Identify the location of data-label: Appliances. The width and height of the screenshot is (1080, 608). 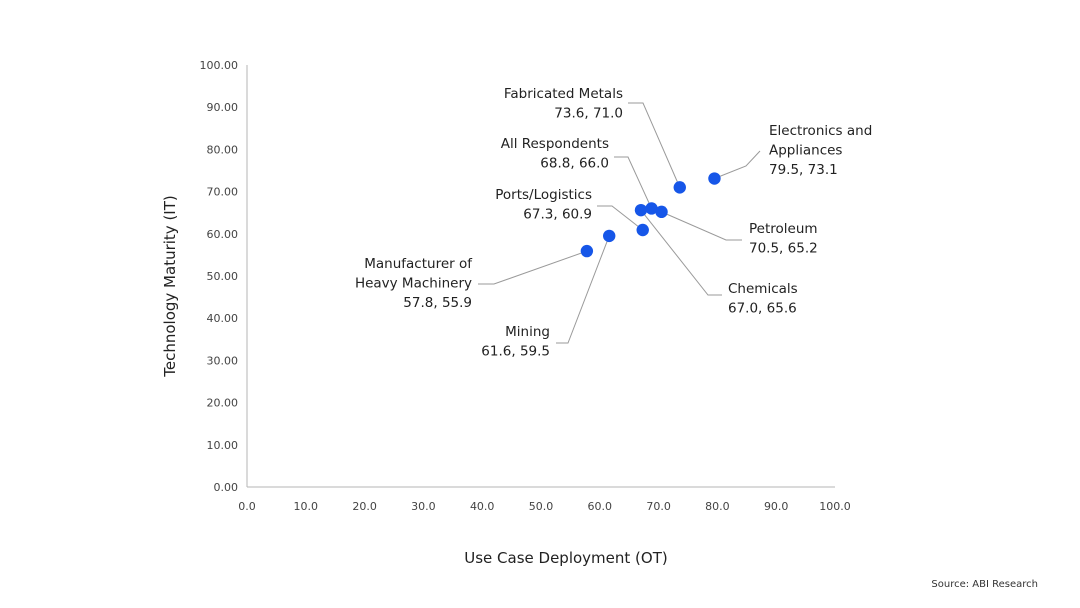
(805, 151).